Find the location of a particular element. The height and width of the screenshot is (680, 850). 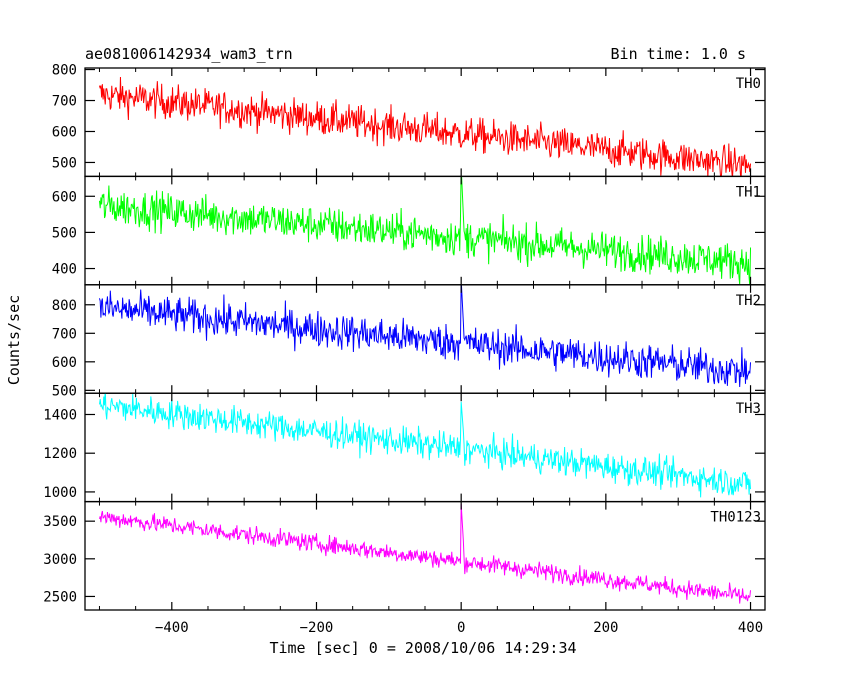

x-tick-label: 200 is located at coordinates (605, 628).